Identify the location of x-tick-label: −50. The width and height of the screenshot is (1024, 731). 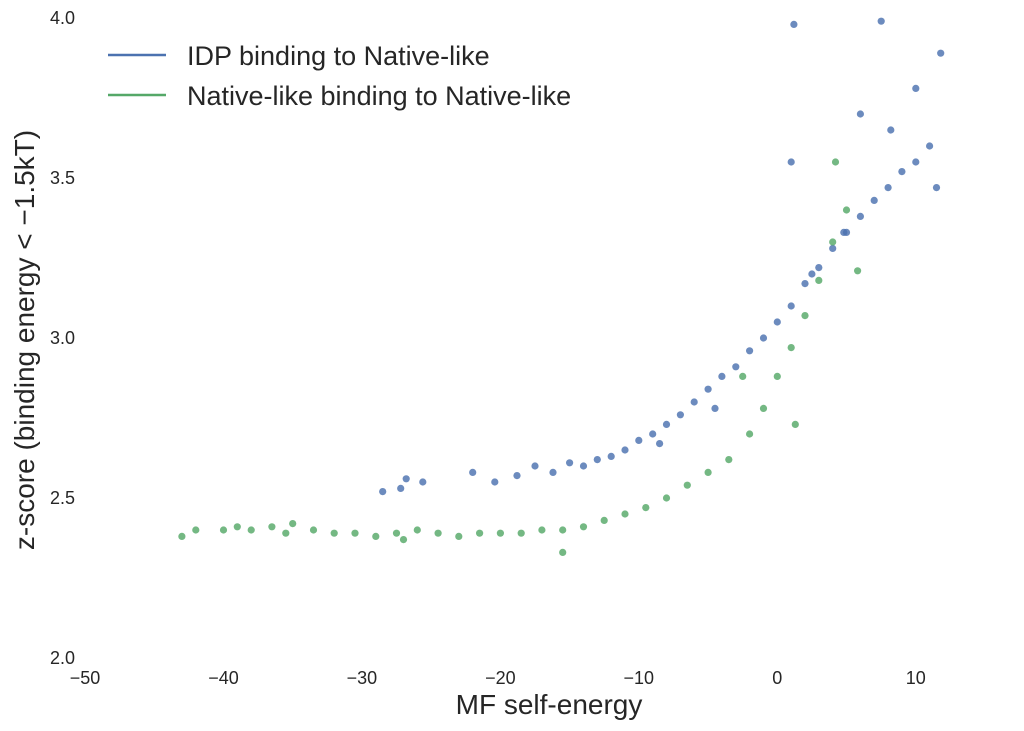
(85, 678).